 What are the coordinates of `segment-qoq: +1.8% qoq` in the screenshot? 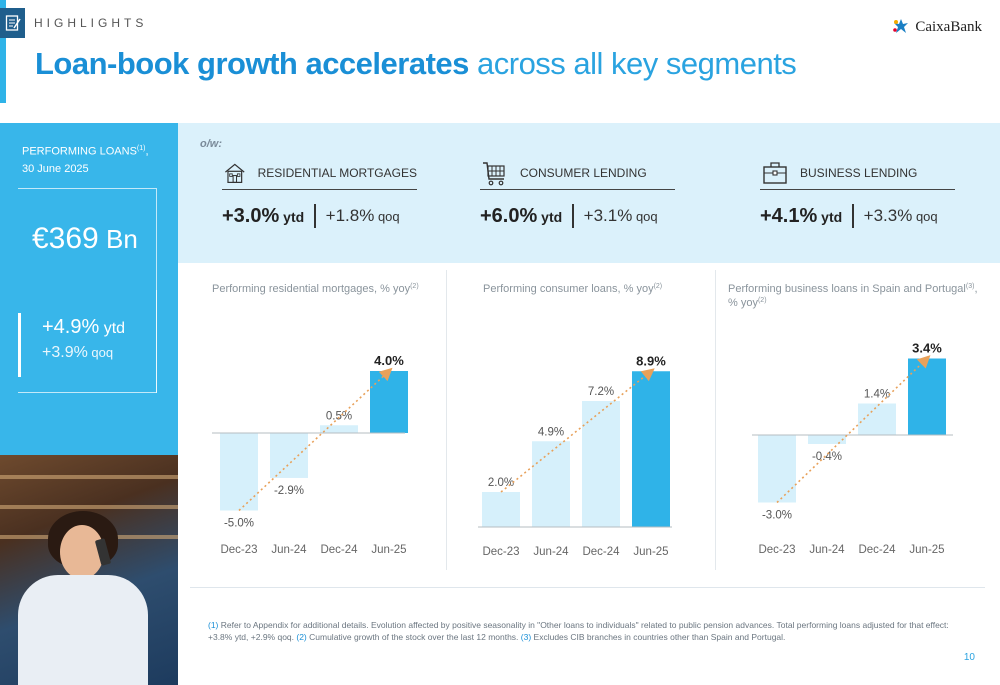 It's located at (363, 216).